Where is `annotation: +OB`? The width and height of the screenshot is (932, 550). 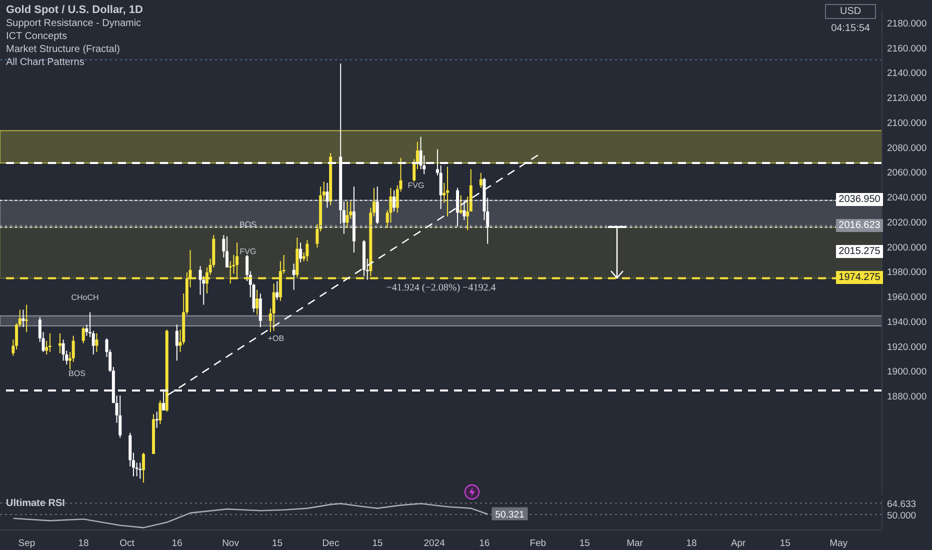 annotation: +OB is located at coordinates (276, 338).